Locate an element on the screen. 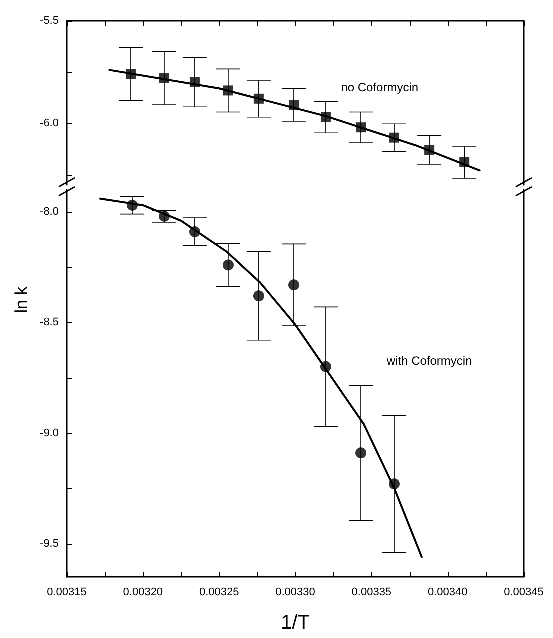 The height and width of the screenshot is (638, 553). series-label: no Coformycin is located at coordinates (380, 87).